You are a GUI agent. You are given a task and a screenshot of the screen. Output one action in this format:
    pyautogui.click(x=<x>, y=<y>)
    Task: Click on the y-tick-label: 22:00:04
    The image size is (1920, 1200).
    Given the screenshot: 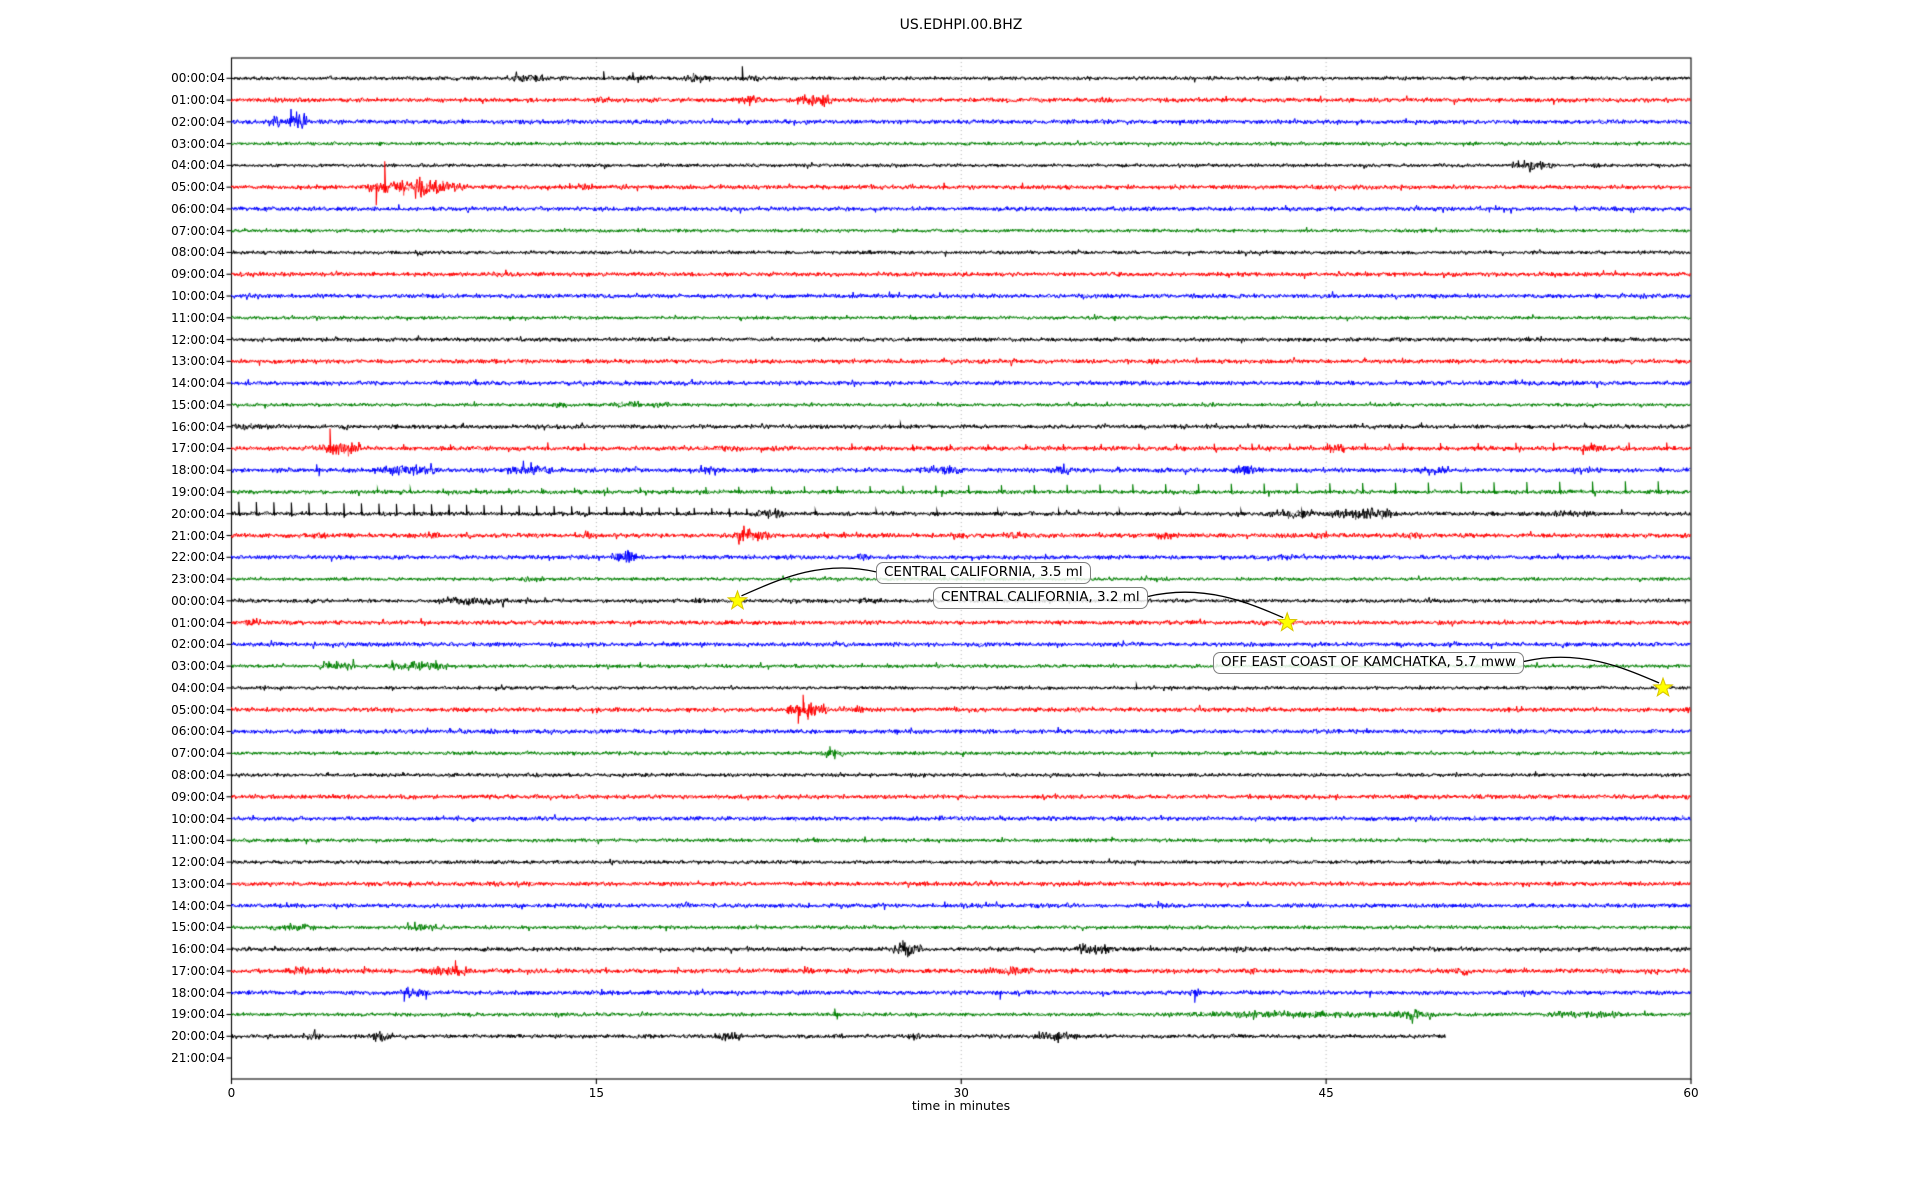 What is the action you would take?
    pyautogui.click(x=198, y=557)
    